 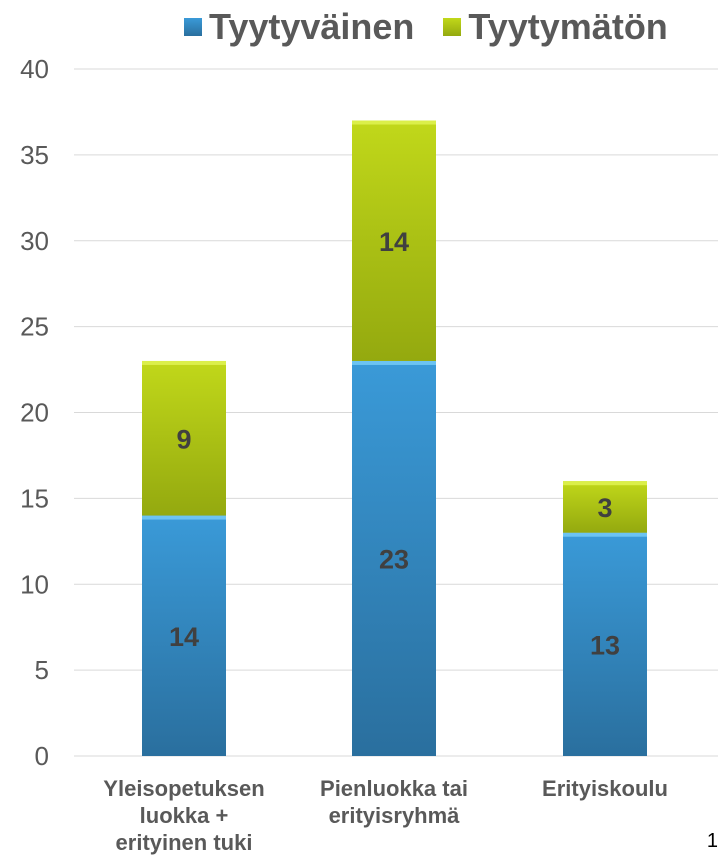 I want to click on legend-item-satisfied: Tyytyväinen, so click(x=298, y=27).